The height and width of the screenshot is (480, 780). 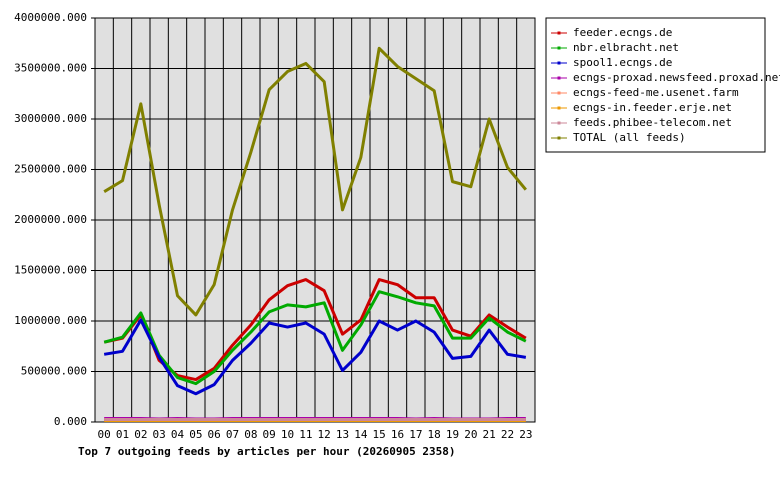 What do you see at coordinates (397, 434) in the screenshot?
I see `x-tick-label: 16` at bounding box center [397, 434].